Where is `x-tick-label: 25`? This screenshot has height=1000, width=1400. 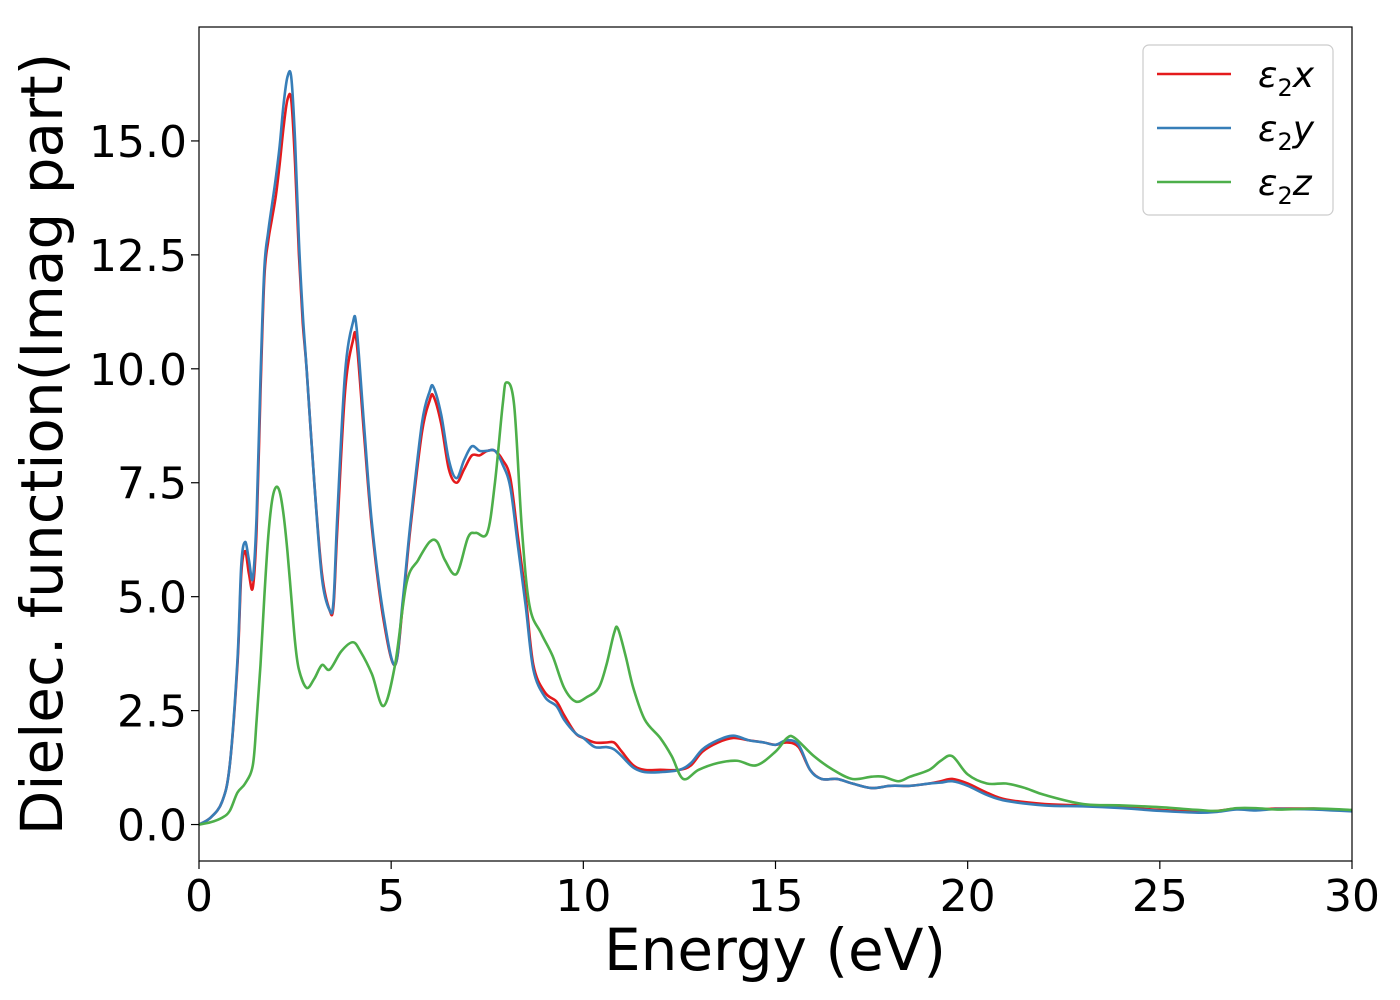
x-tick-label: 25 is located at coordinates (1160, 896).